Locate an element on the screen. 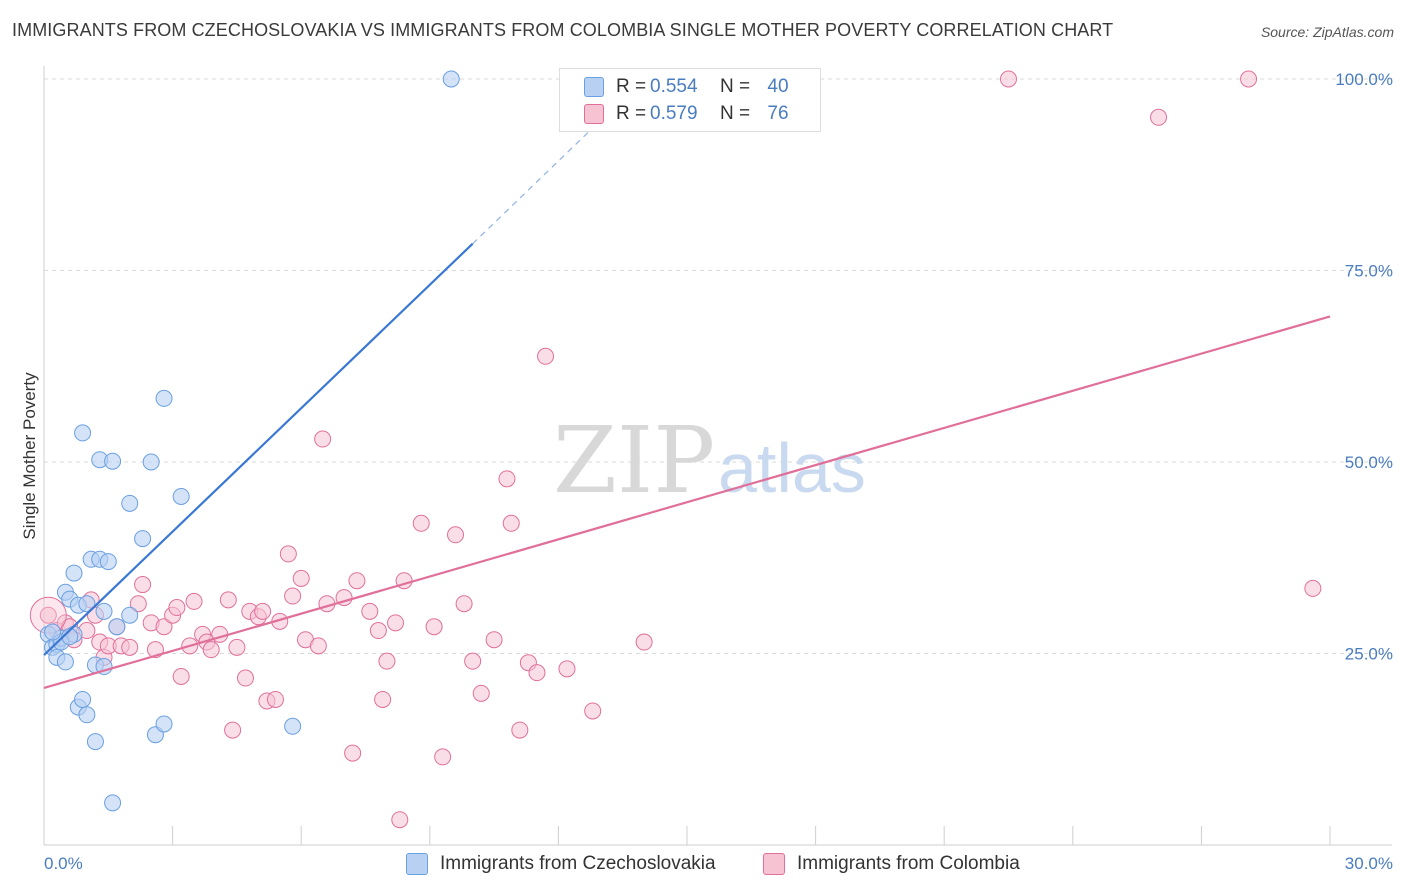 The image size is (1406, 892). bottom-legend-swatch-pink is located at coordinates (774, 864).